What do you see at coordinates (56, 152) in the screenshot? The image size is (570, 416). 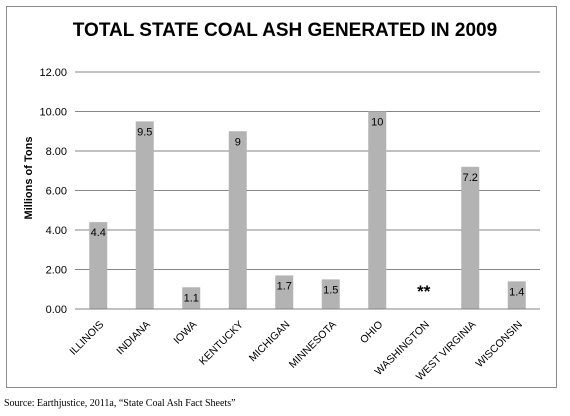 I see `y-tick-label: 8.00` at bounding box center [56, 152].